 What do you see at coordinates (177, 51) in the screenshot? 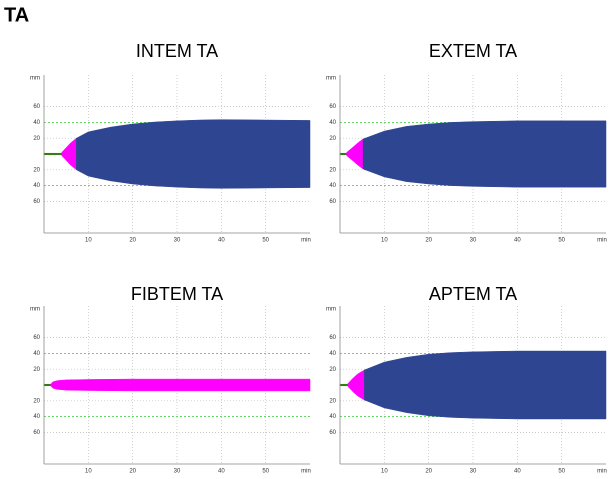
I see `chart-title: INTEM TA` at bounding box center [177, 51].